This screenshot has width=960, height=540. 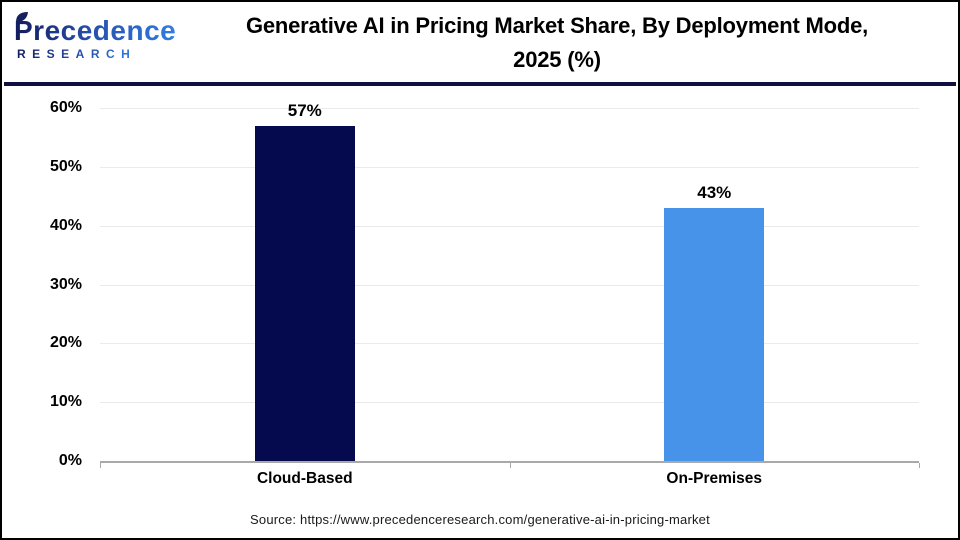 What do you see at coordinates (22, 17) in the screenshot?
I see `leaf-icon` at bounding box center [22, 17].